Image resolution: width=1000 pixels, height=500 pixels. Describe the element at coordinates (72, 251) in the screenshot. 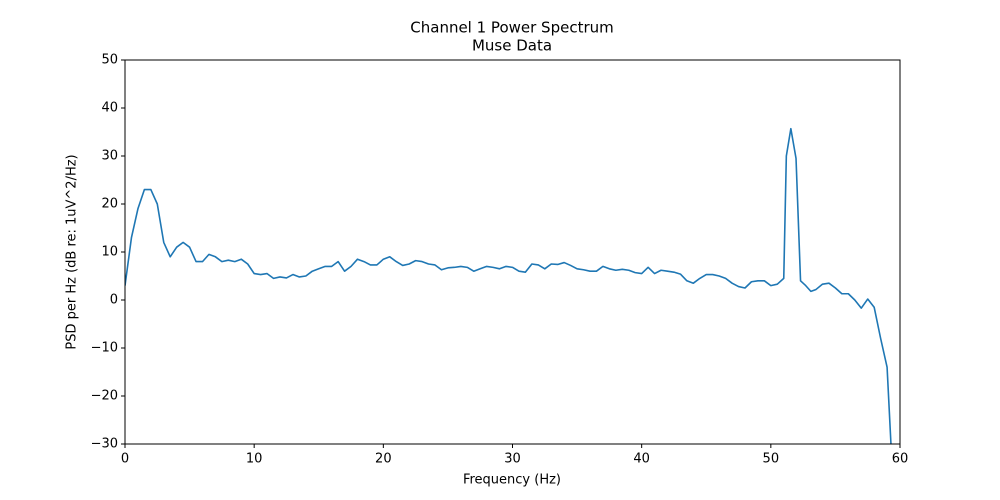

I see `y-axis-label: PSD per Hz (dB re: 1uV^2/Hz)` at that location.